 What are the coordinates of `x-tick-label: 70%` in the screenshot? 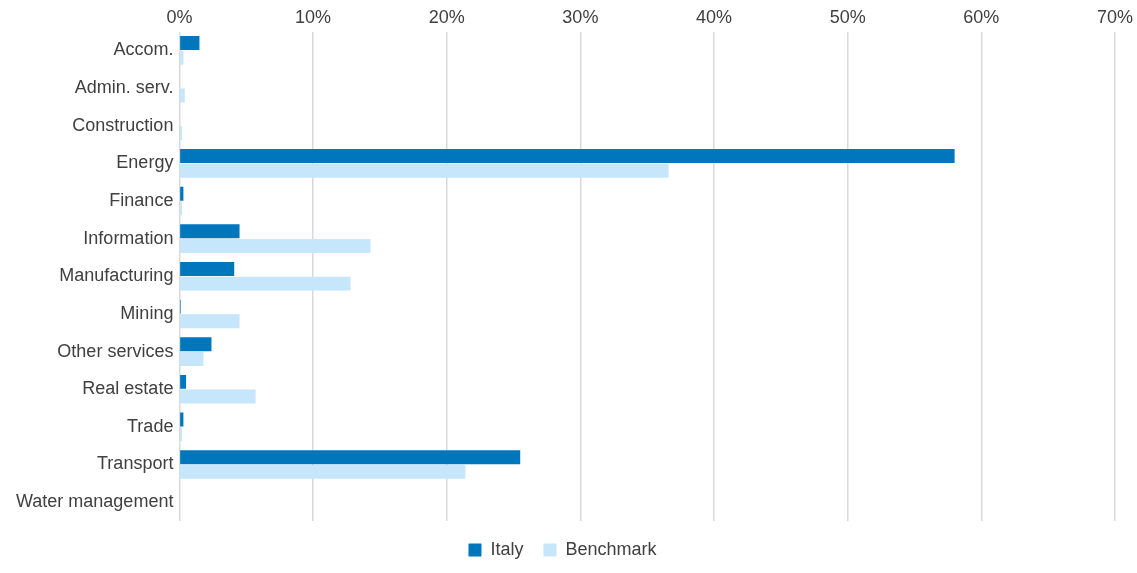 It's located at (1115, 16).